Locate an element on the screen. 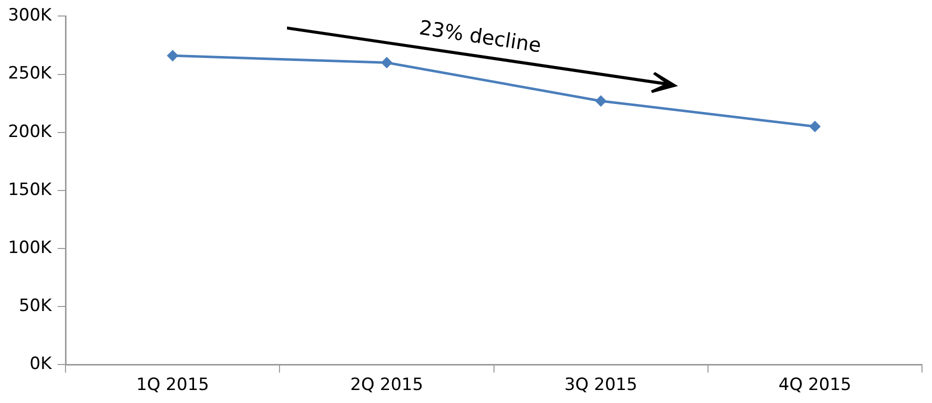 The image size is (932, 403). annotation: 23% decline is located at coordinates (480, 36).